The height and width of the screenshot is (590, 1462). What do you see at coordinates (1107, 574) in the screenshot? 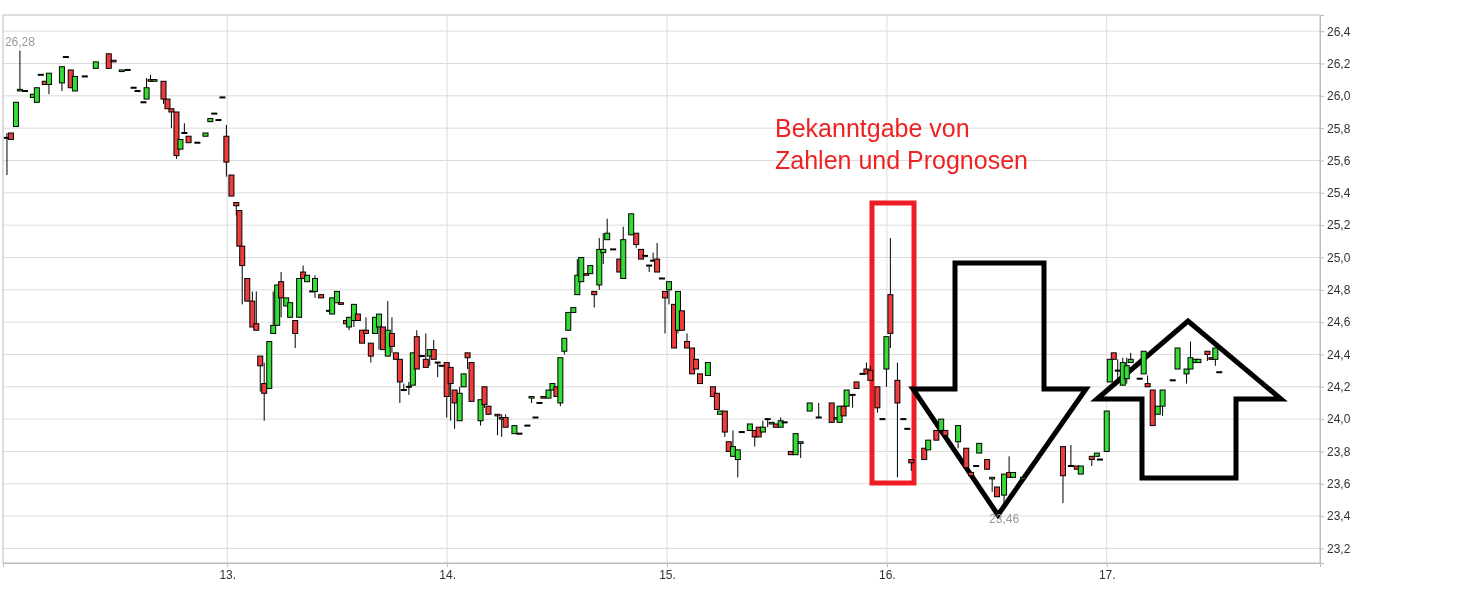
I see `x-tick-label: 17.` at bounding box center [1107, 574].